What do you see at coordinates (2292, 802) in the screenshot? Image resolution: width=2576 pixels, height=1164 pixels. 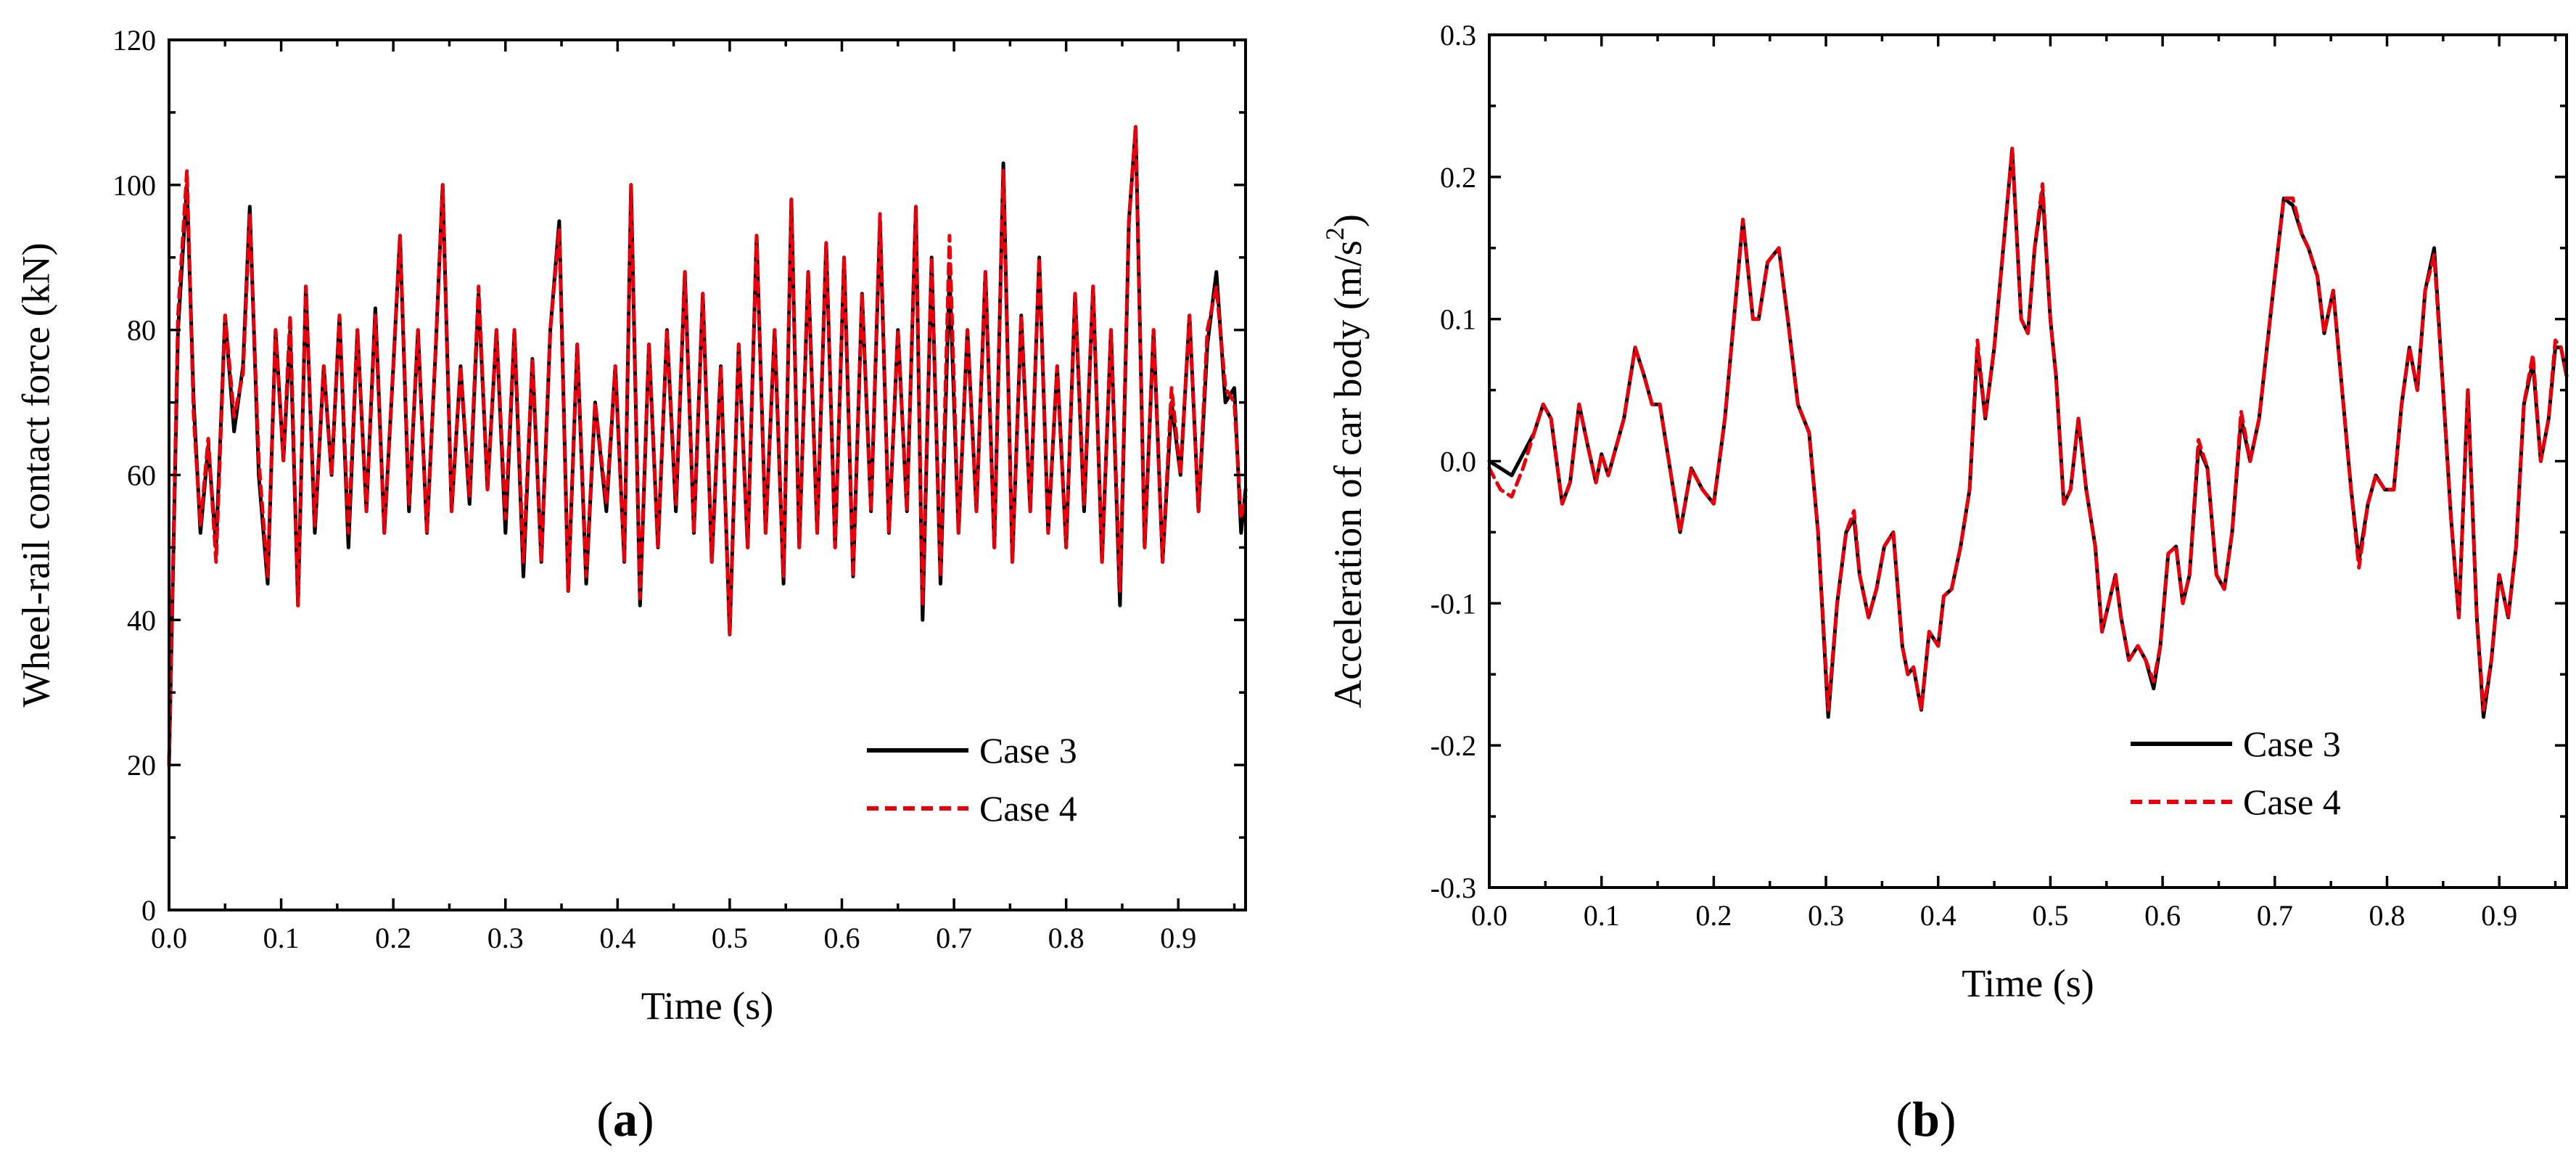 I see `legend-label-case-4-b: Case 4` at bounding box center [2292, 802].